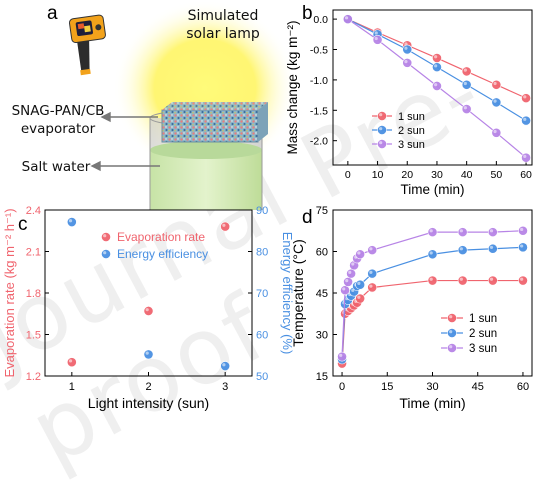  I want to click on chart-c-ytick-left-label: 1.2, so click(33, 377).